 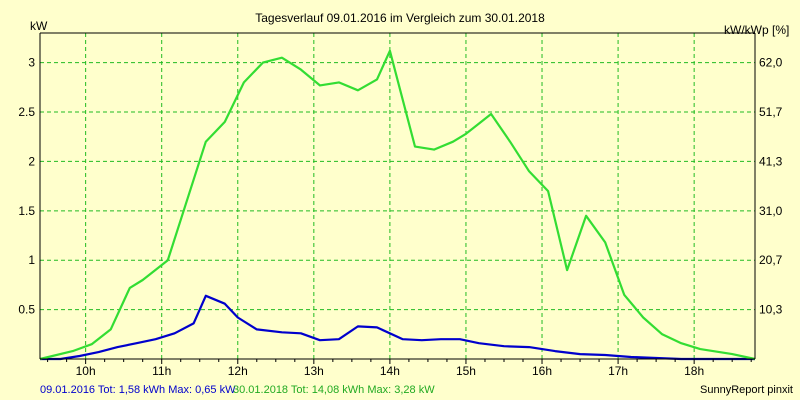 What do you see at coordinates (694, 371) in the screenshot?
I see `x-tick-label: 18h` at bounding box center [694, 371].